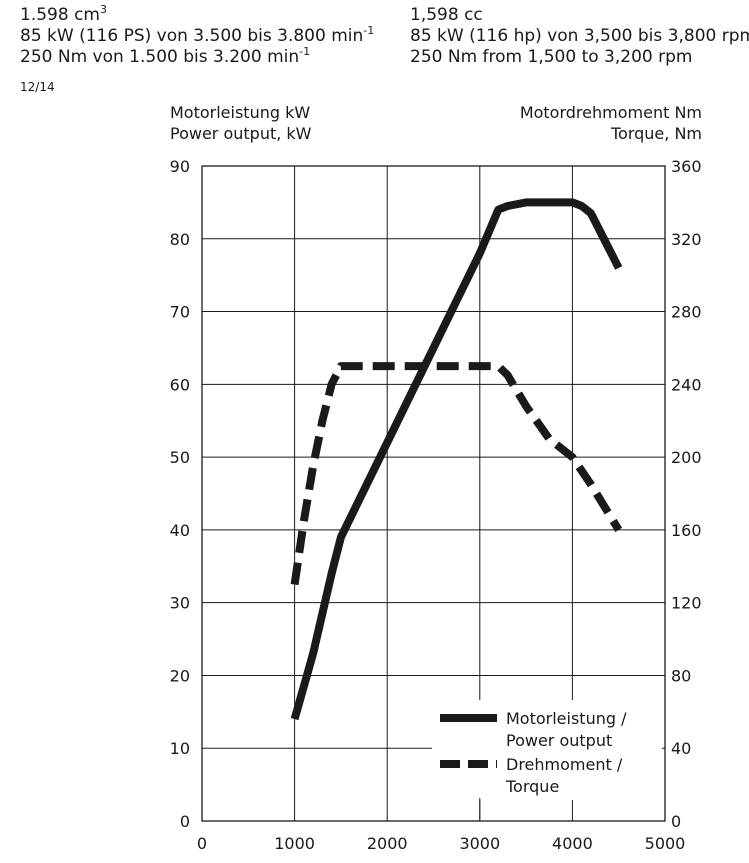 The height and width of the screenshot is (863, 749). Describe the element at coordinates (665, 843) in the screenshot. I see `x-tick-label: 5000` at that location.